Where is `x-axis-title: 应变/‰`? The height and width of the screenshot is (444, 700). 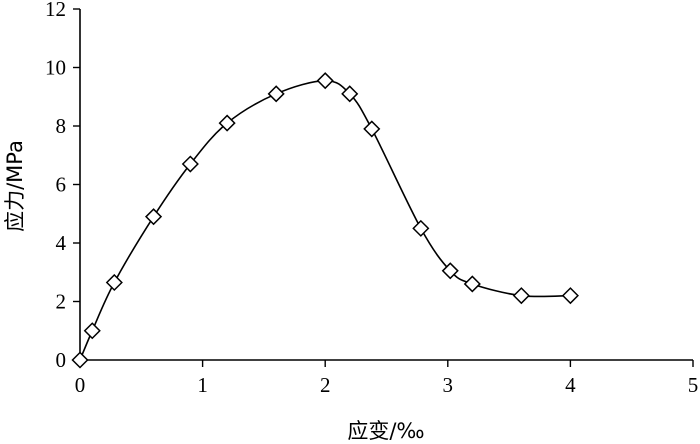 x-axis-title: 应变/‰ is located at coordinates (385, 431).